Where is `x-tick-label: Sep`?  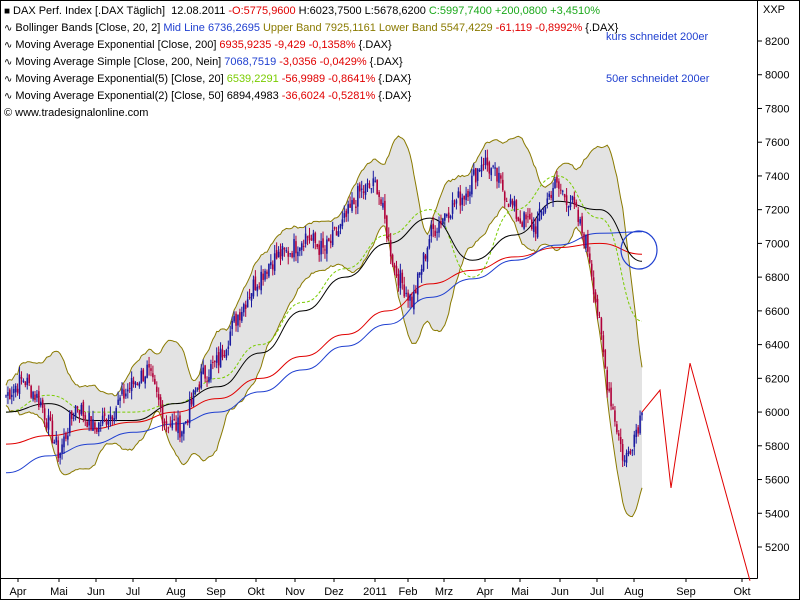
x-tick-label: Sep is located at coordinates (686, 592).